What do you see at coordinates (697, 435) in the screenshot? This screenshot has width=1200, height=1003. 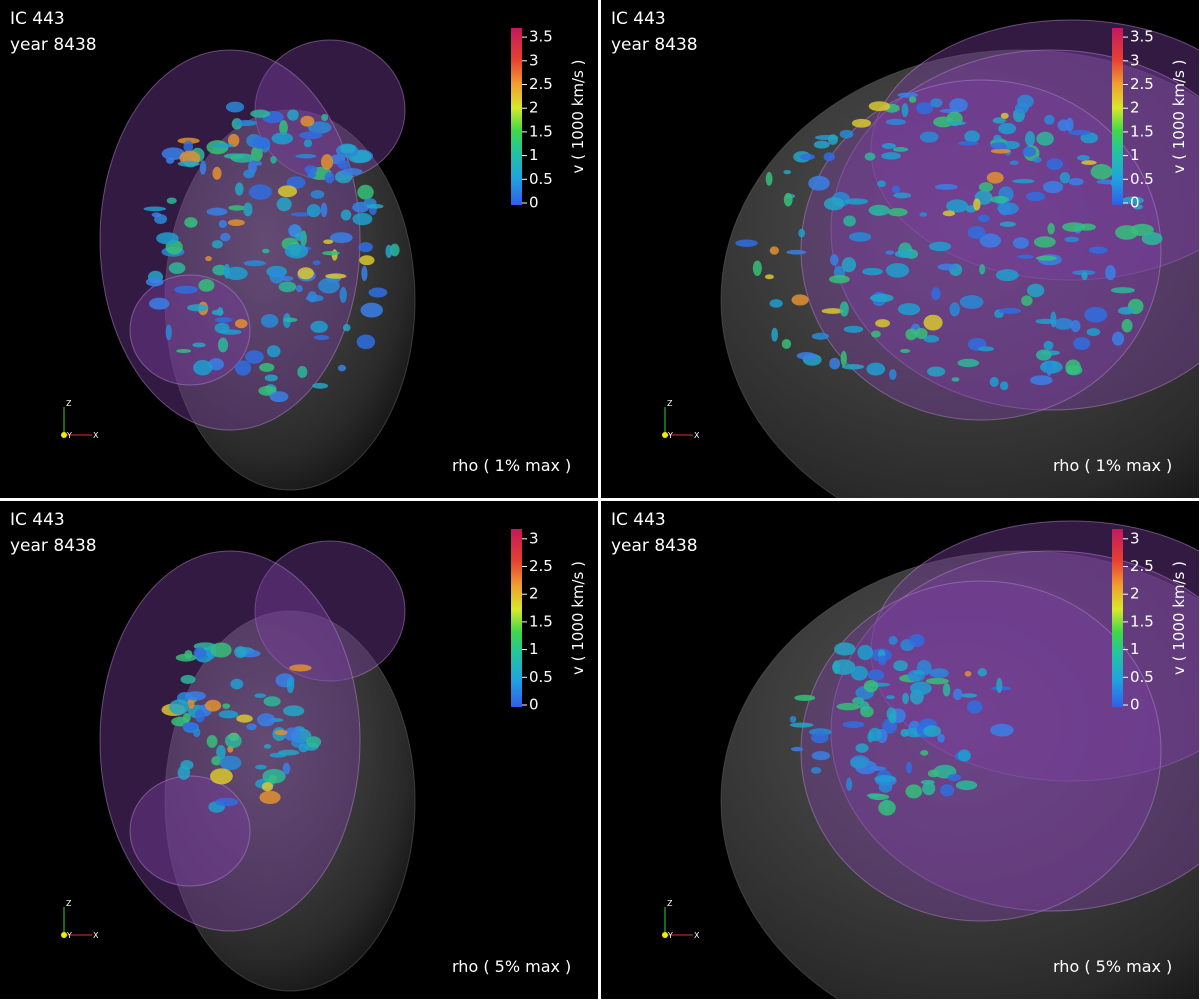 I see `axis-label: X` at bounding box center [697, 435].